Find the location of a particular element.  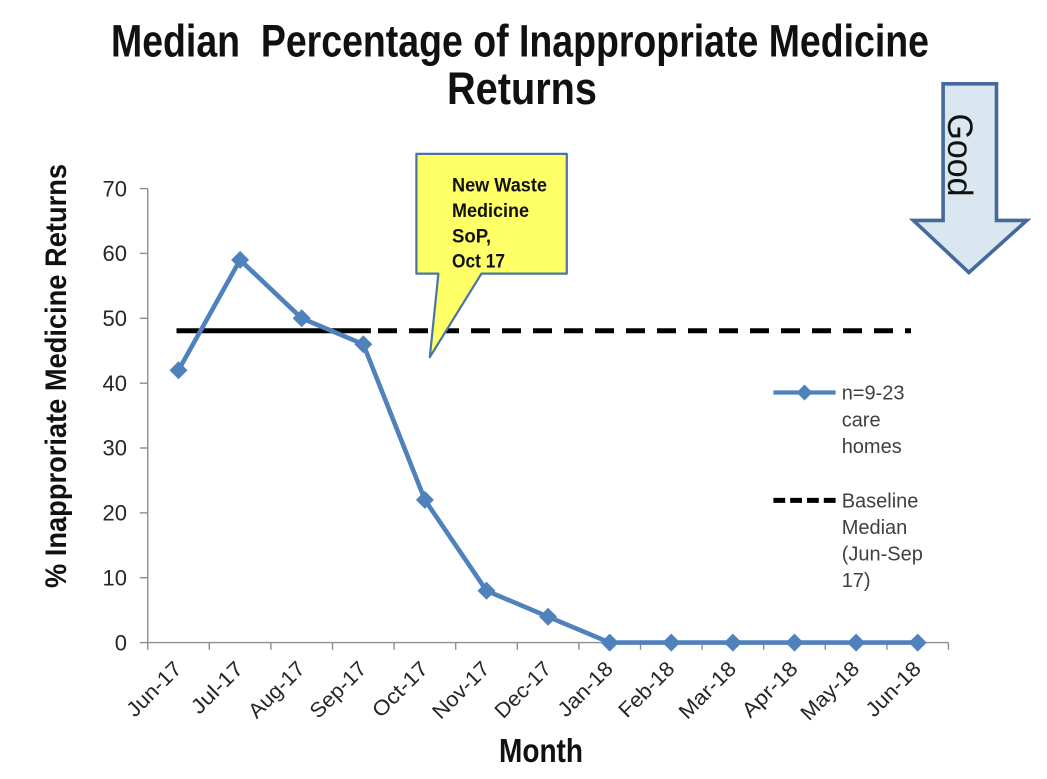

svg-text: 17) is located at coordinates (856, 581).